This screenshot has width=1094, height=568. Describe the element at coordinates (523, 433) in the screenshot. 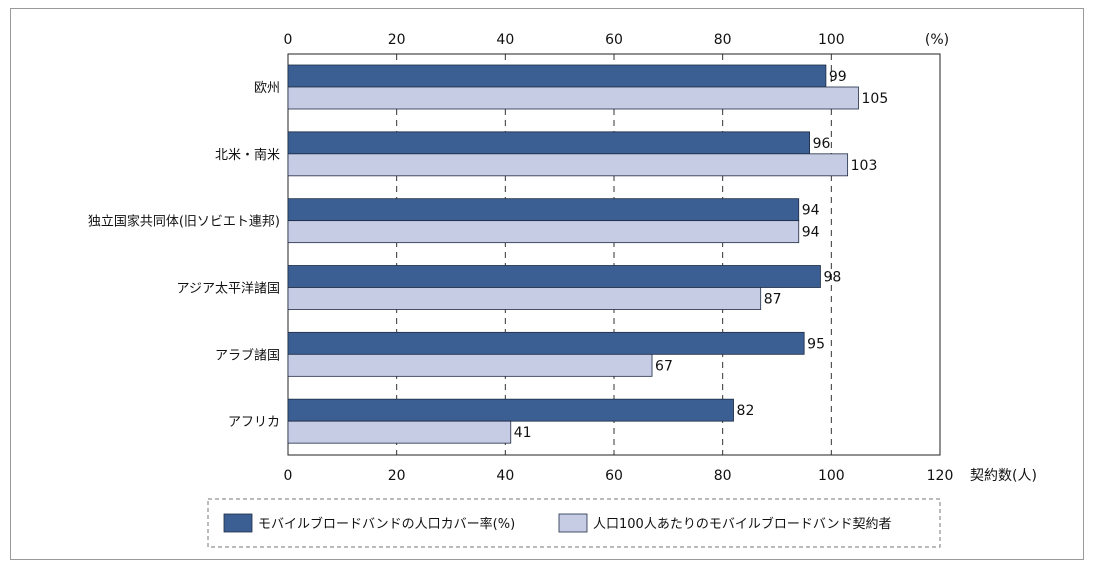

I see `bar-value-label: 41` at that location.